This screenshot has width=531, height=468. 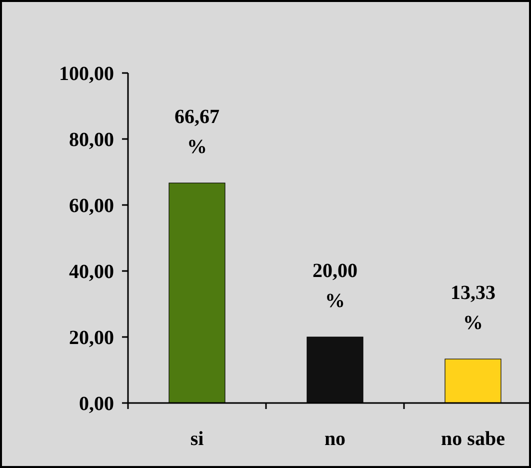 What do you see at coordinates (335, 439) in the screenshot?
I see `x-tick-label: no` at bounding box center [335, 439].